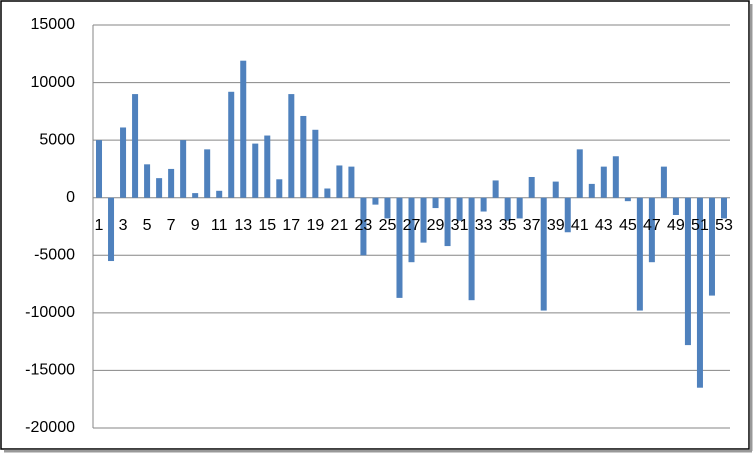 This screenshot has height=454, width=754. I want to click on x-tick-label: 33, so click(484, 225).